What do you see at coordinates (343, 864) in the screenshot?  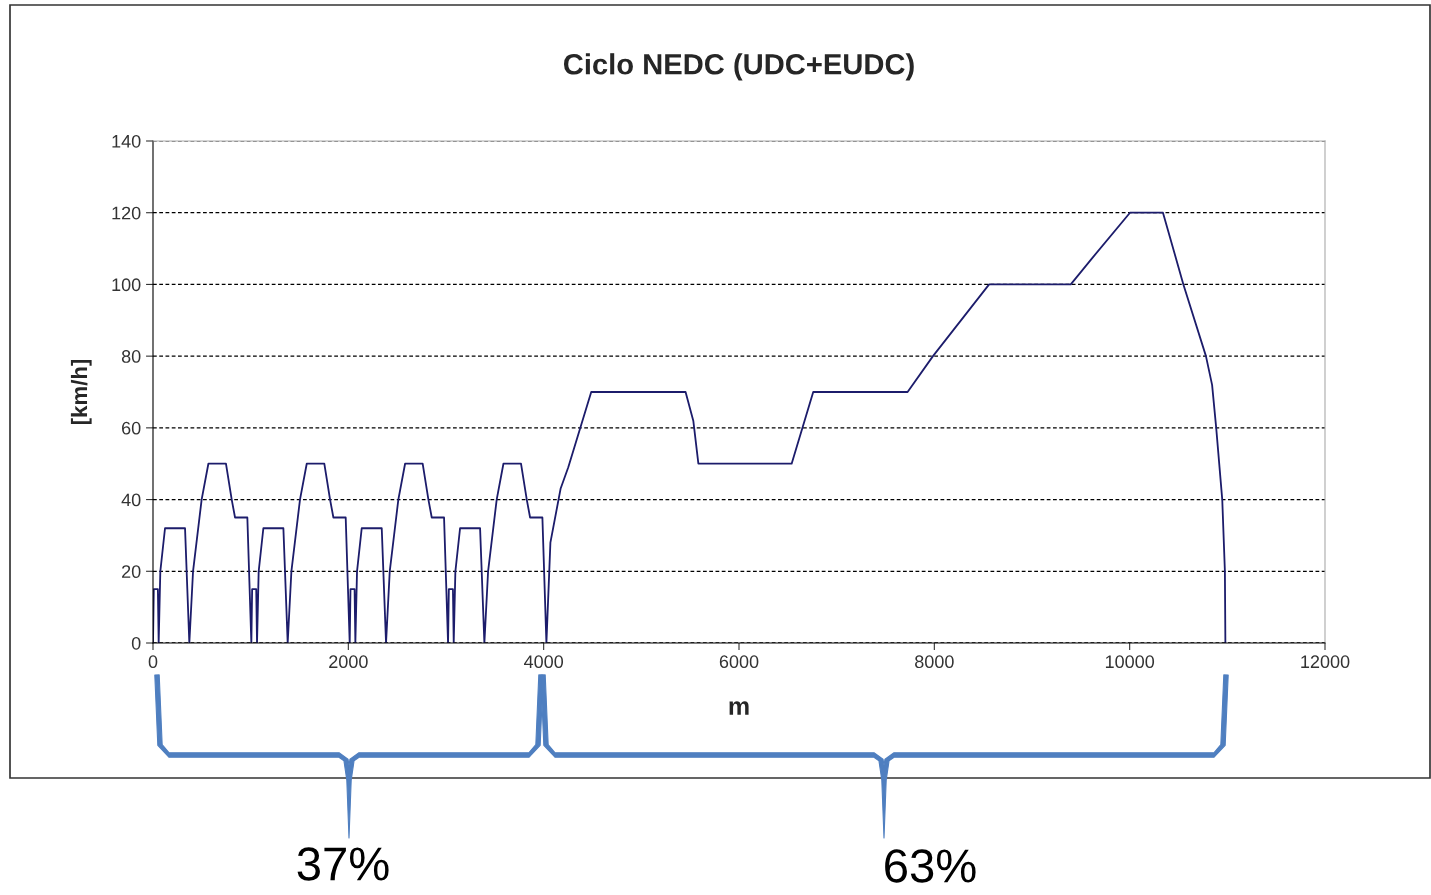 I see `text: 37%` at bounding box center [343, 864].